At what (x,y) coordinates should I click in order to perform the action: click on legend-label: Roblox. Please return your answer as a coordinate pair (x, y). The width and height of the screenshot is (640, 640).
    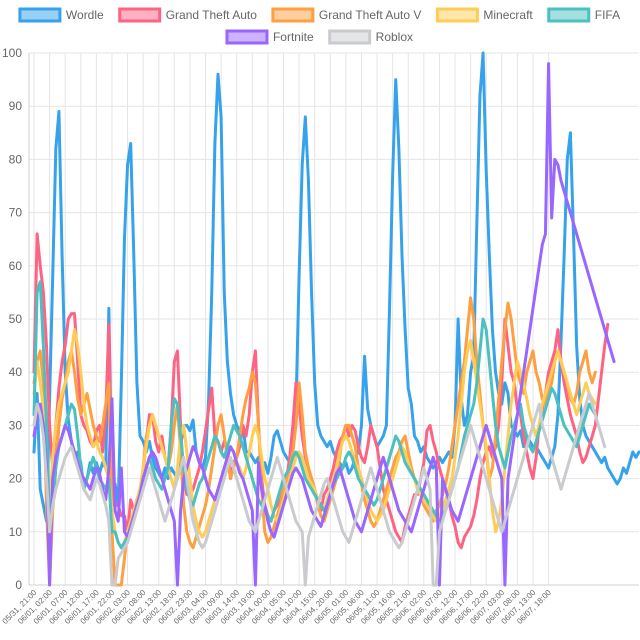
    Looking at the image, I should click on (394, 37).